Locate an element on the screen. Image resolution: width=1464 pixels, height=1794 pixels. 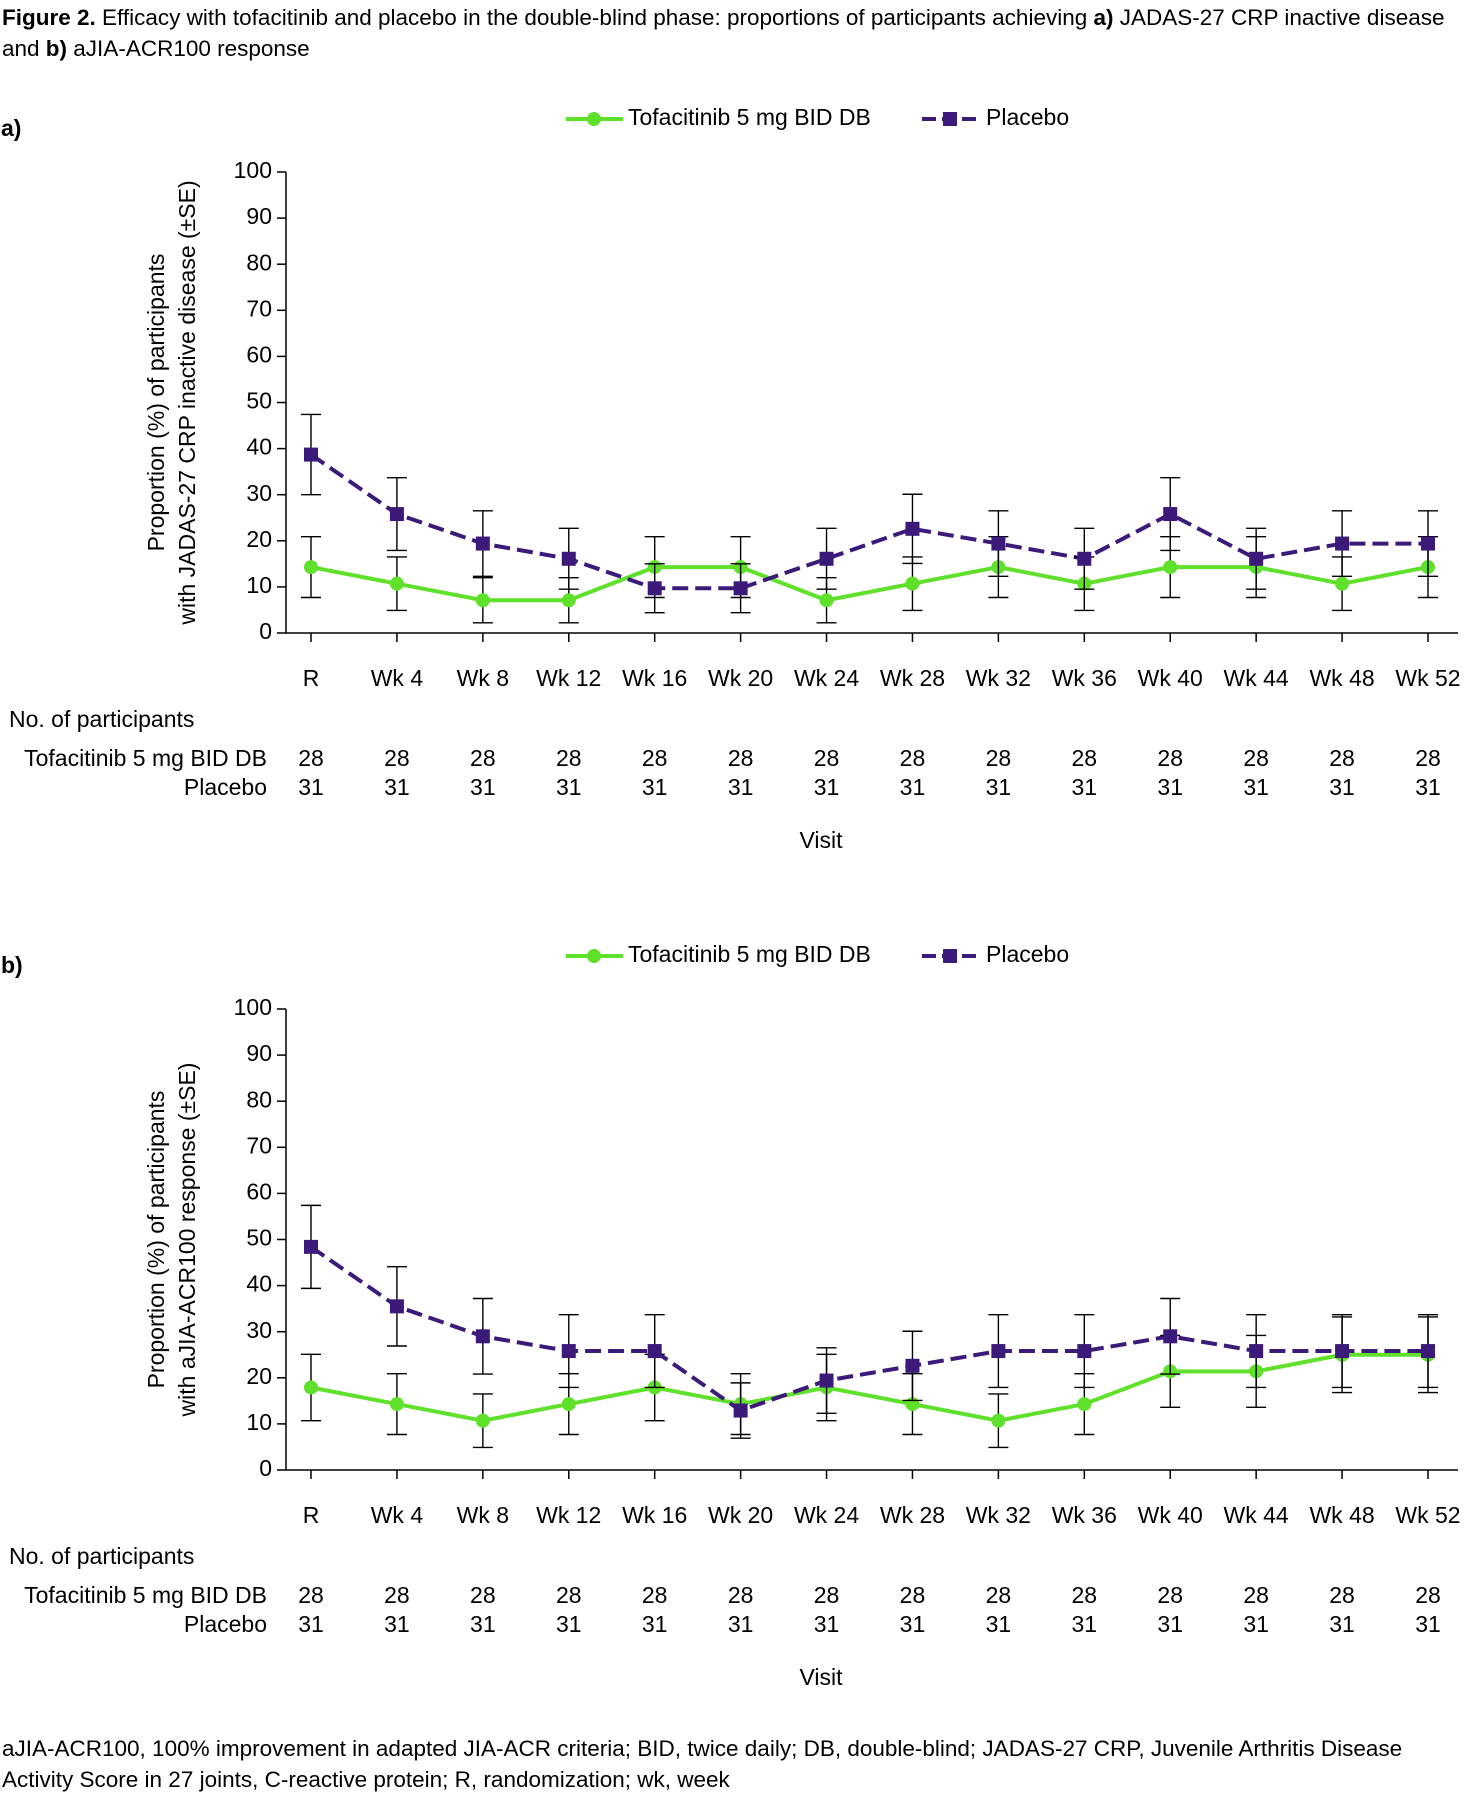
y-tick-label: 60 is located at coordinates (259, 1191).